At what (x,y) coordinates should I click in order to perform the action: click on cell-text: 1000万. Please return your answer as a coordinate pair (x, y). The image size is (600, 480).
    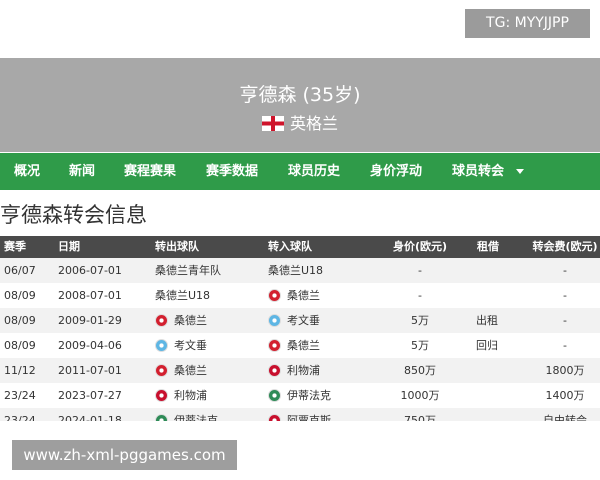
    Looking at the image, I should click on (420, 395).